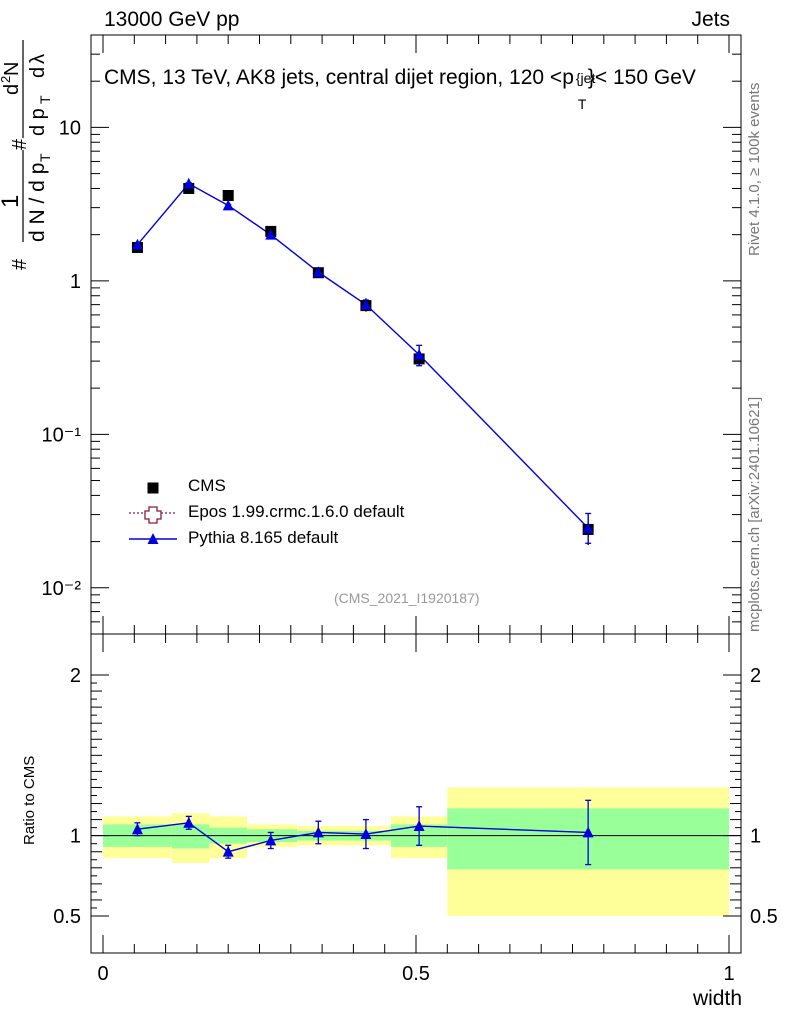 The height and width of the screenshot is (1024, 786). I want to click on ratio-y-tick-label-left: 0.5, so click(67, 917).